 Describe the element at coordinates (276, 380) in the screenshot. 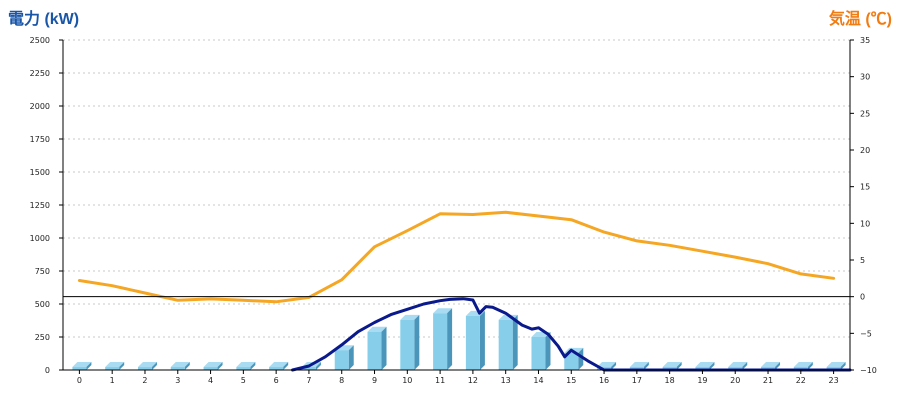

I see `x-tick-label: 6` at that location.